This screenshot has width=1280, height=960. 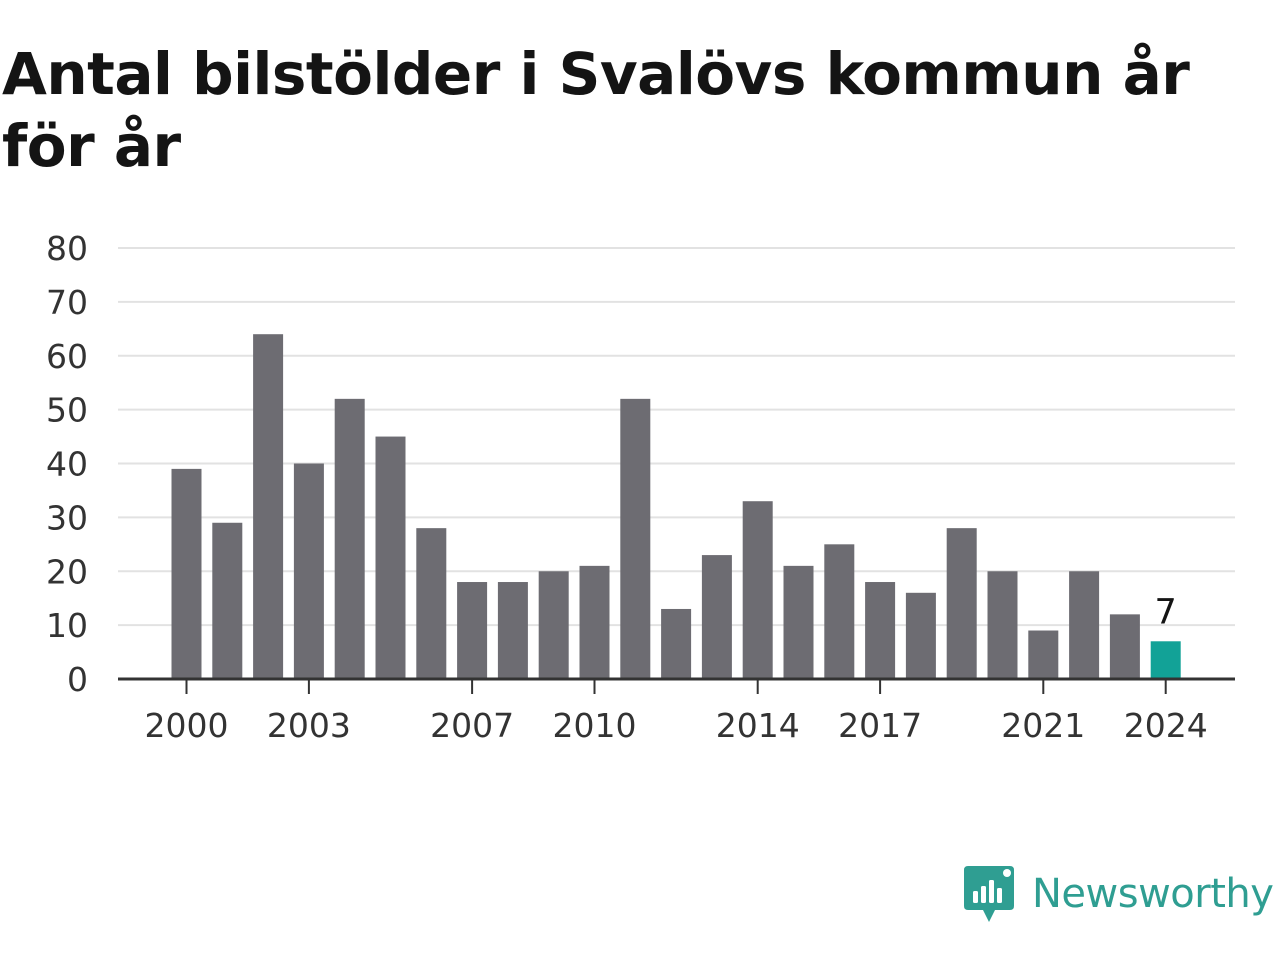 I want to click on bar-2016, so click(x=839, y=611).